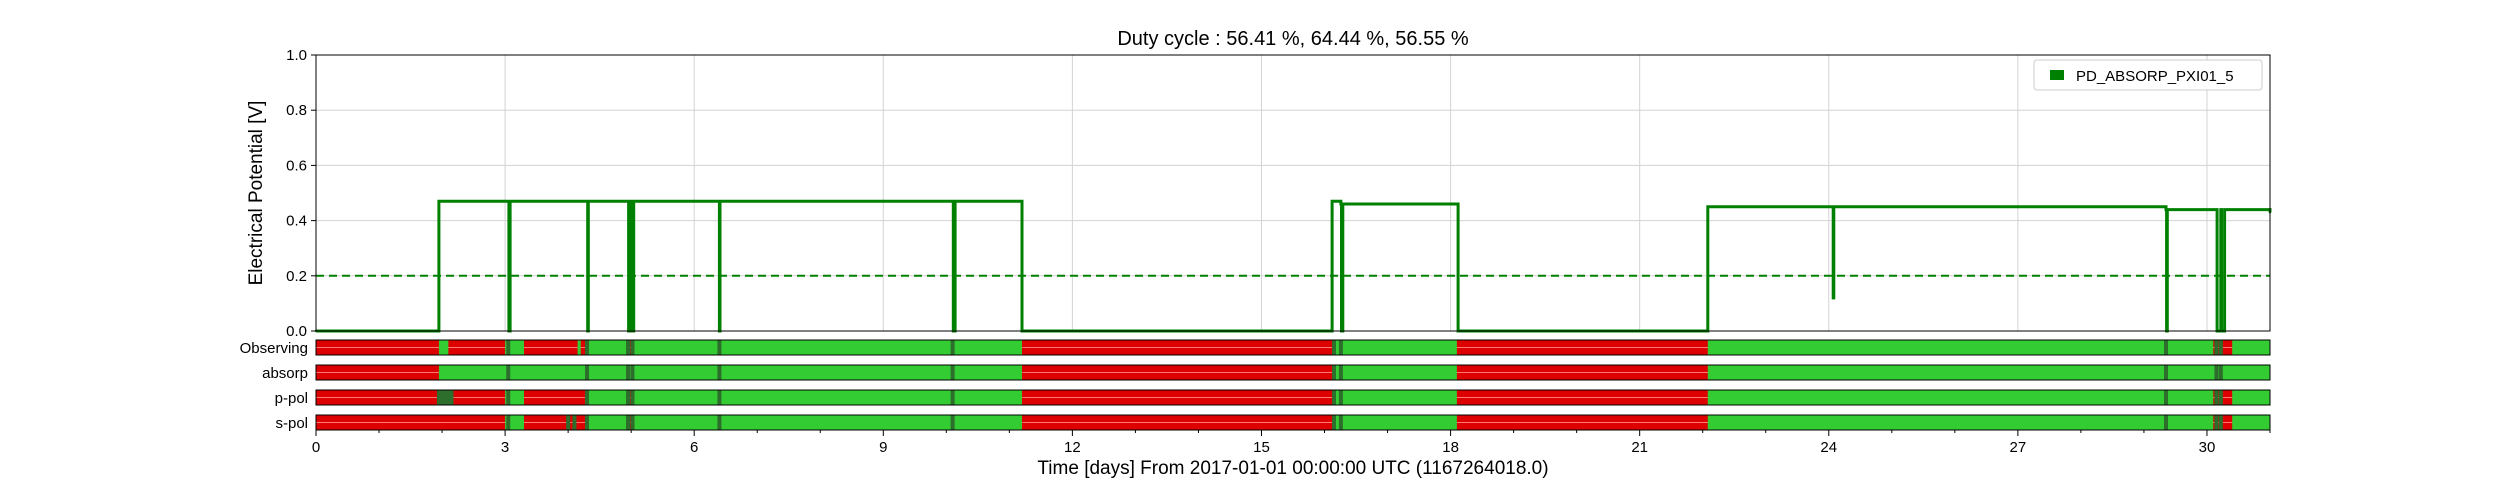 The image size is (2500, 500). What do you see at coordinates (296, 221) in the screenshot?
I see `y-tick-label: 0.4` at bounding box center [296, 221].